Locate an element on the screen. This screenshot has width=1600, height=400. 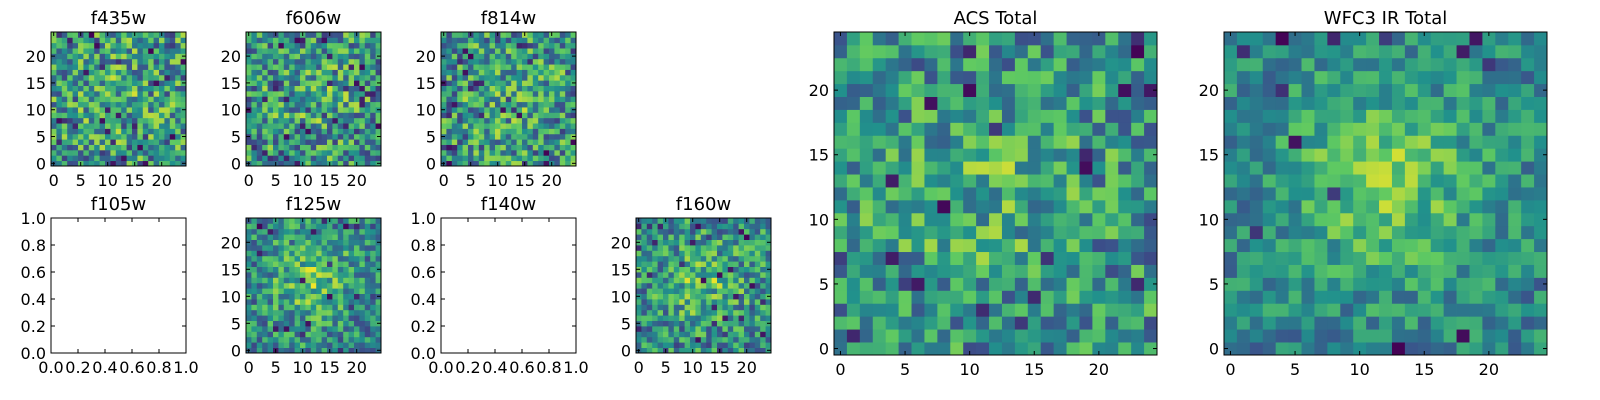
x-tick-label: 0.8 is located at coordinates (158, 367).